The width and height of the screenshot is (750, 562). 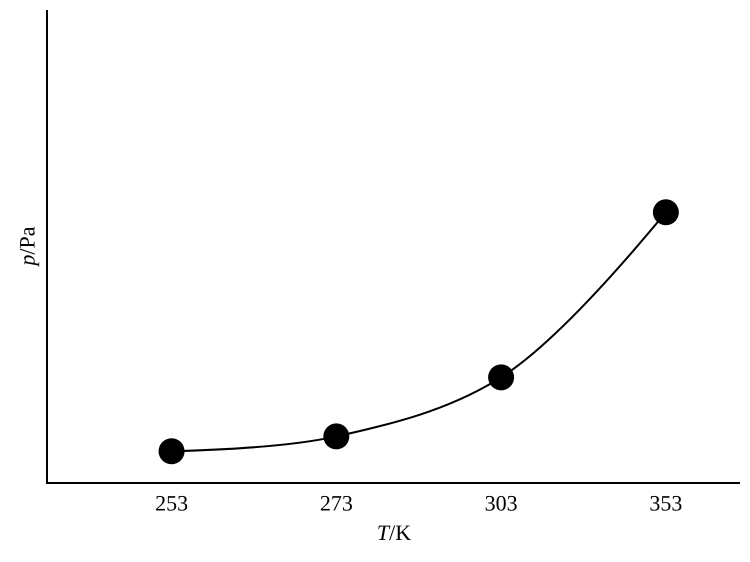 I want to click on x-tick-label: 253, so click(x=171, y=503).